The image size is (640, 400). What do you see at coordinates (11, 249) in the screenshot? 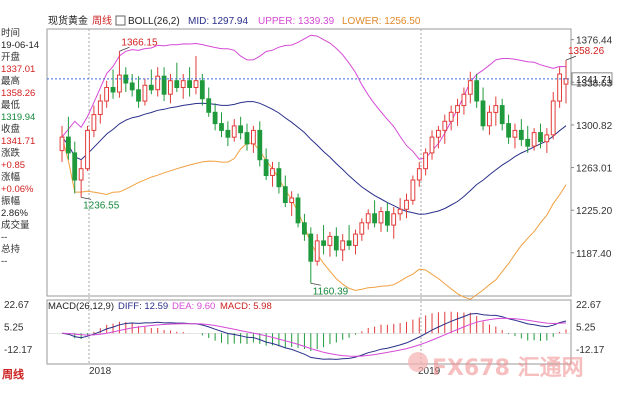
I see `open-interest-label: 总持` at bounding box center [11, 249].